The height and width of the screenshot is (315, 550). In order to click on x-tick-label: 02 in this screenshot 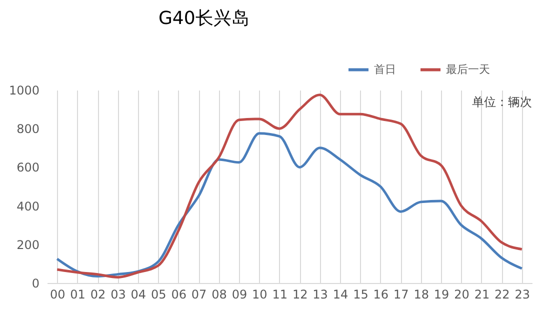, I will do `click(98, 295)`.